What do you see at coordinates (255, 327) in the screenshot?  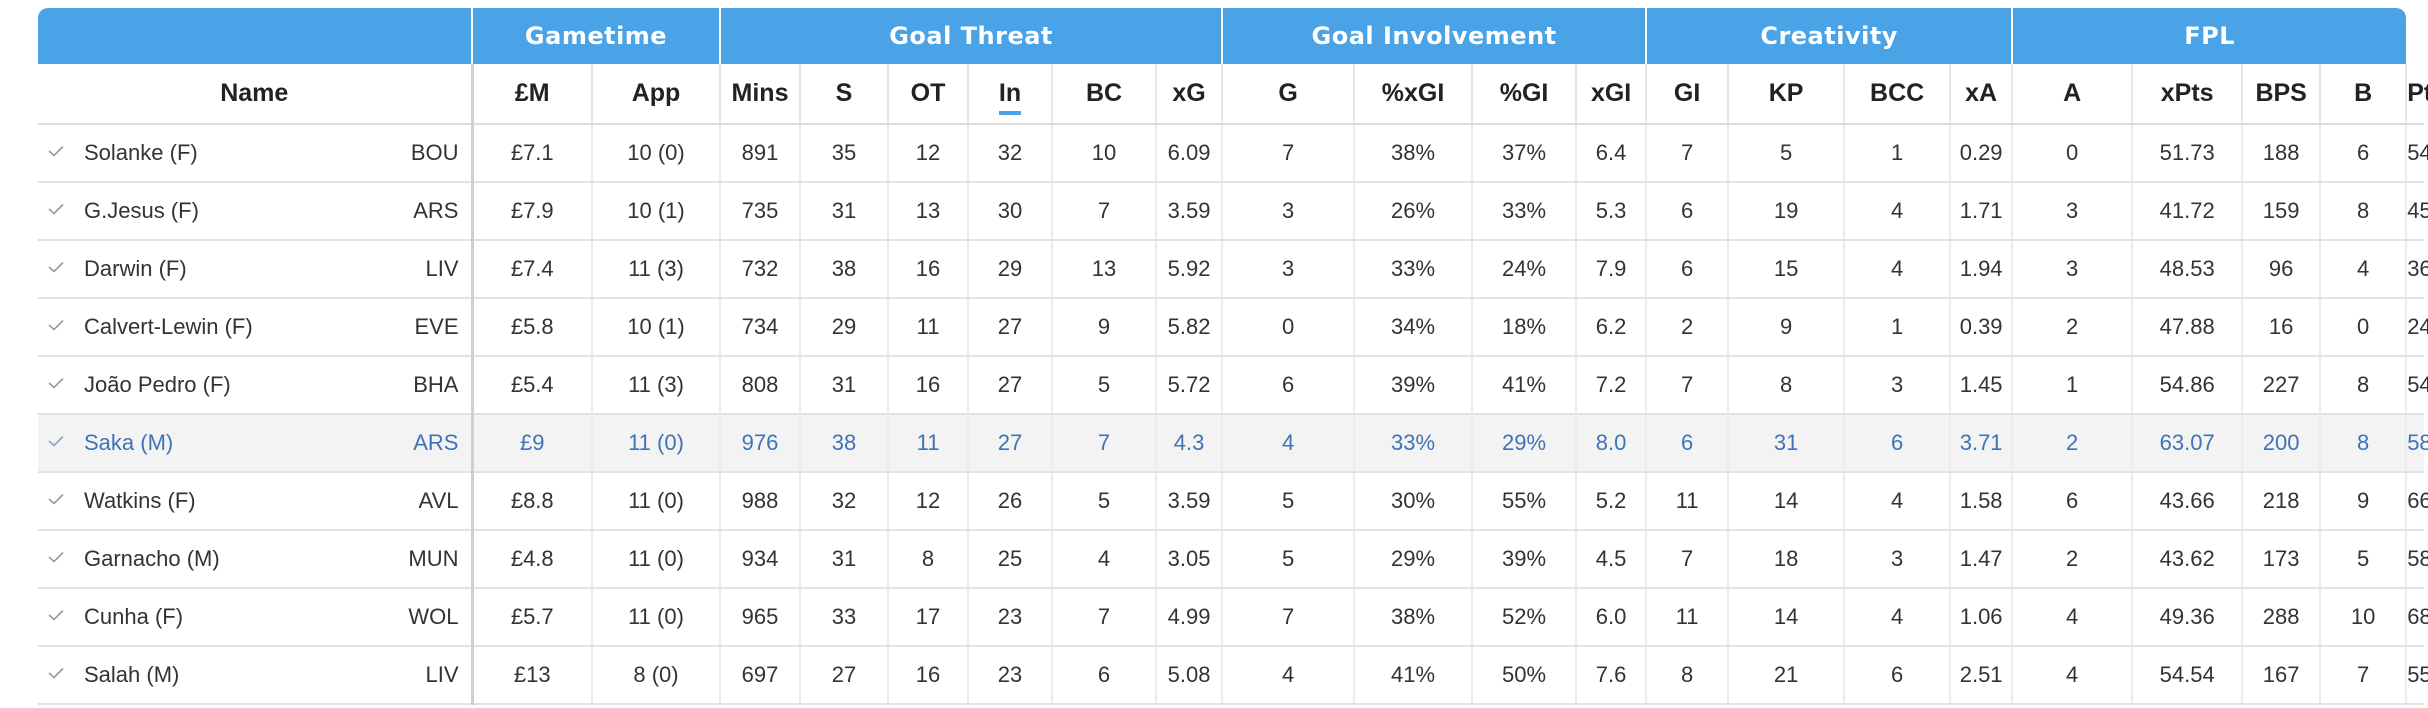 I see `player-cell: Calvert-Lewin (F) EVE` at bounding box center [255, 327].